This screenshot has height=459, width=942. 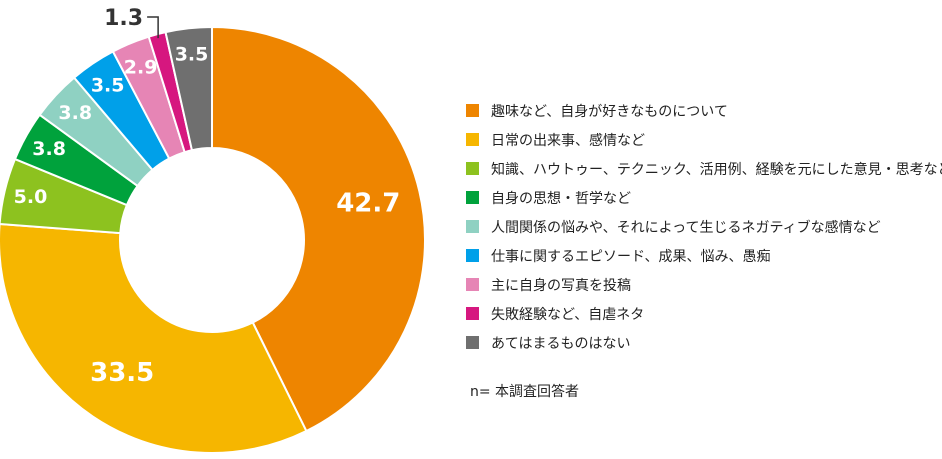 I want to click on slice-value-label: 33.5, so click(x=122, y=373).